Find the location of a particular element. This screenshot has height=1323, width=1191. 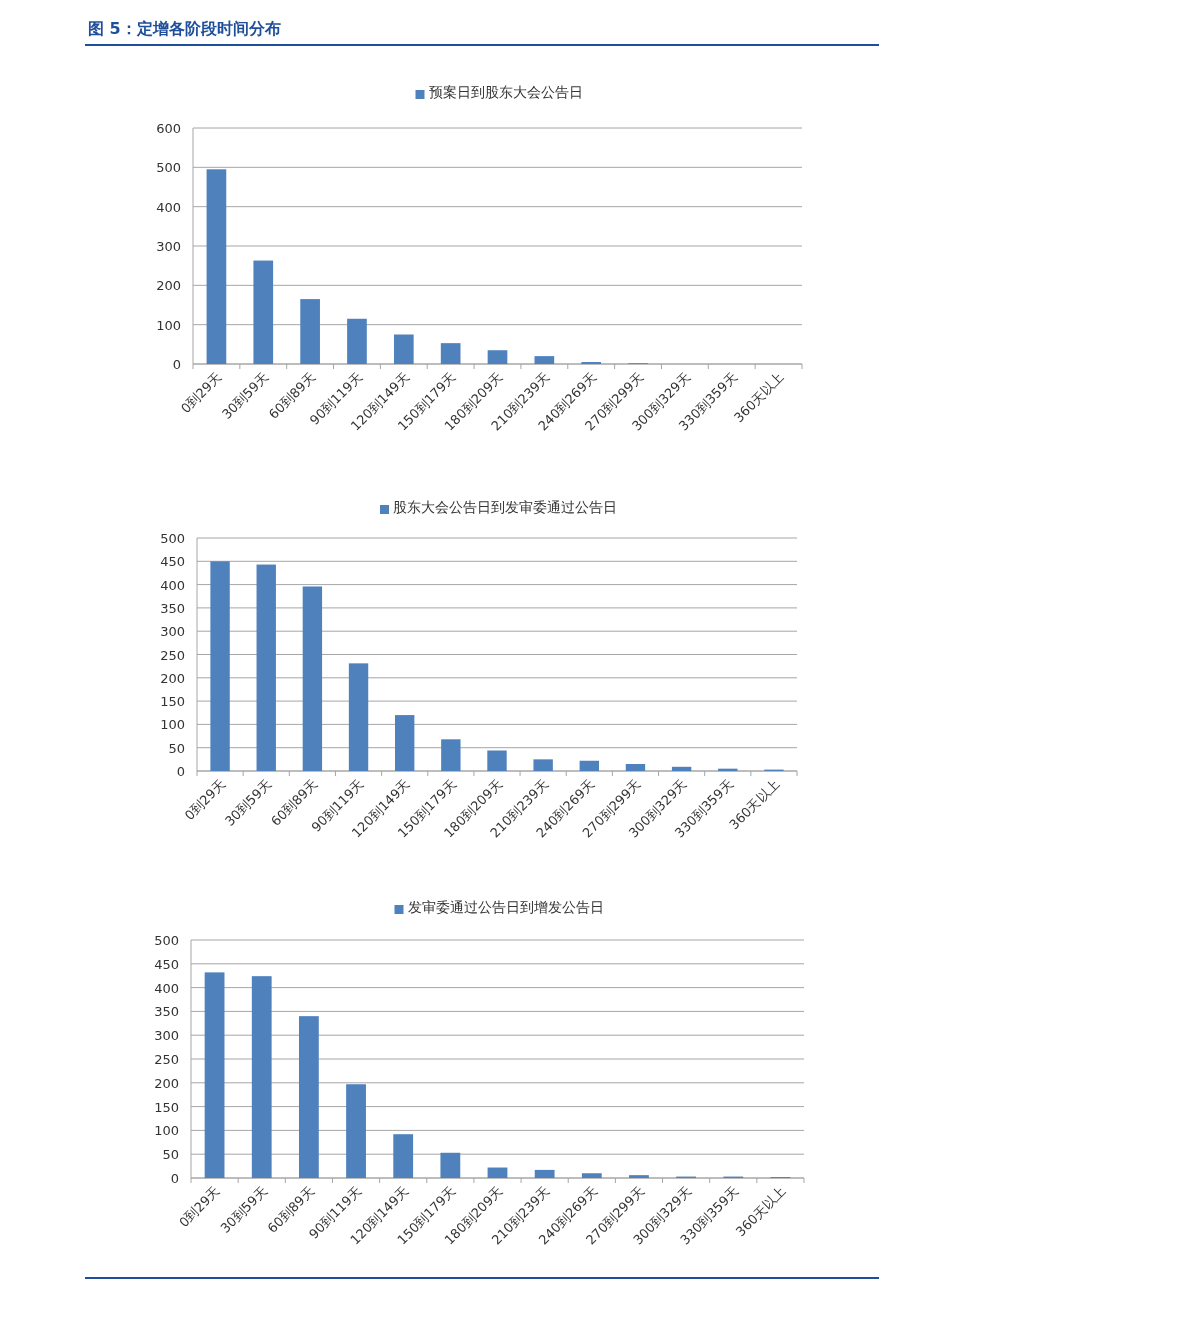

legend-label: 发审委通过公告日到增发公告日 is located at coordinates (505, 907).